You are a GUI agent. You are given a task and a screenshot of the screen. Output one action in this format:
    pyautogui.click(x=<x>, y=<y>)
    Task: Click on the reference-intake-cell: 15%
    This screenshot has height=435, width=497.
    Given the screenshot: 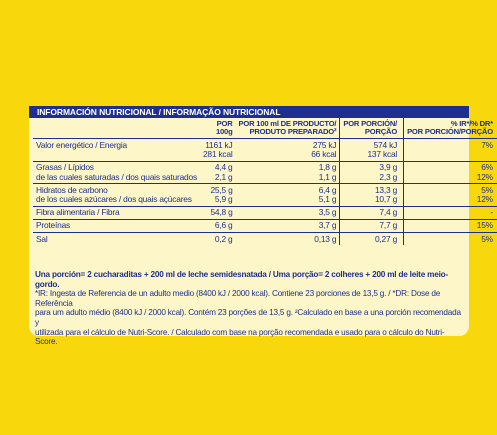 What is the action you would take?
    pyautogui.click(x=450, y=225)
    